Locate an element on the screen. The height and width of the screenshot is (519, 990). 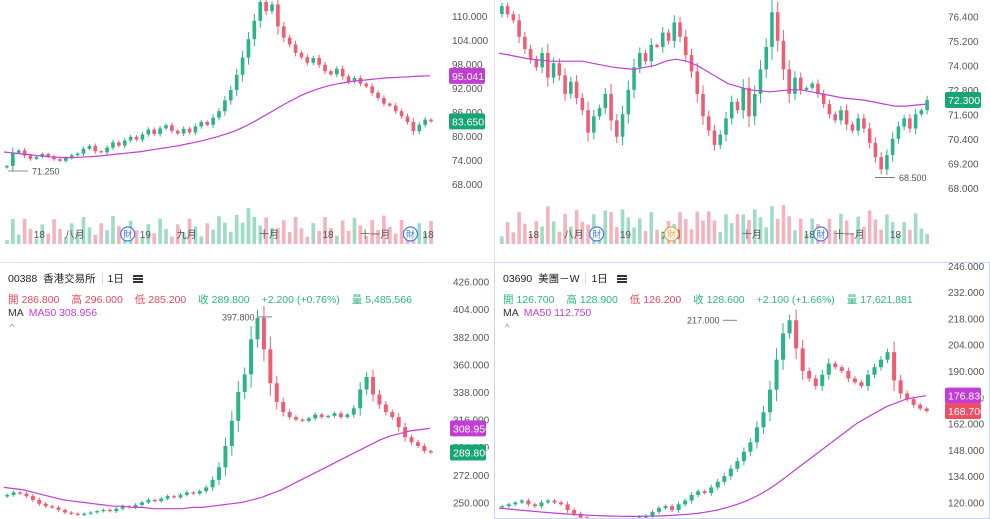
ma-key: MA is located at coordinates (511, 313).